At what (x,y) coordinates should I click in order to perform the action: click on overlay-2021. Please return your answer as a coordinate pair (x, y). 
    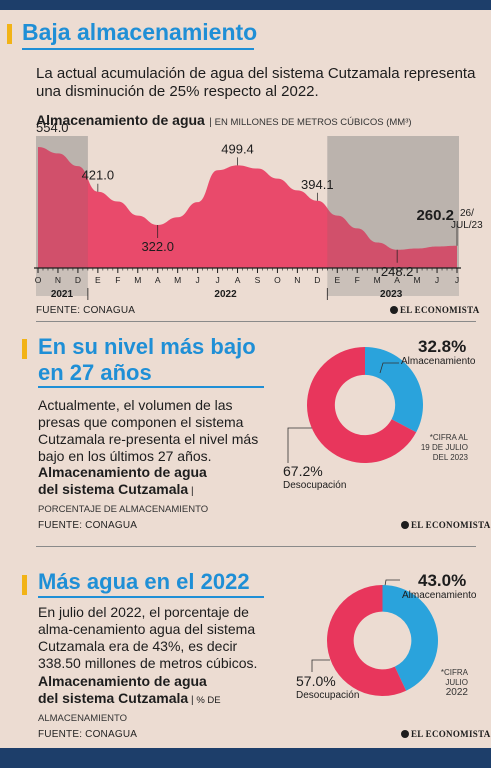
    Looking at the image, I should click on (62, 202).